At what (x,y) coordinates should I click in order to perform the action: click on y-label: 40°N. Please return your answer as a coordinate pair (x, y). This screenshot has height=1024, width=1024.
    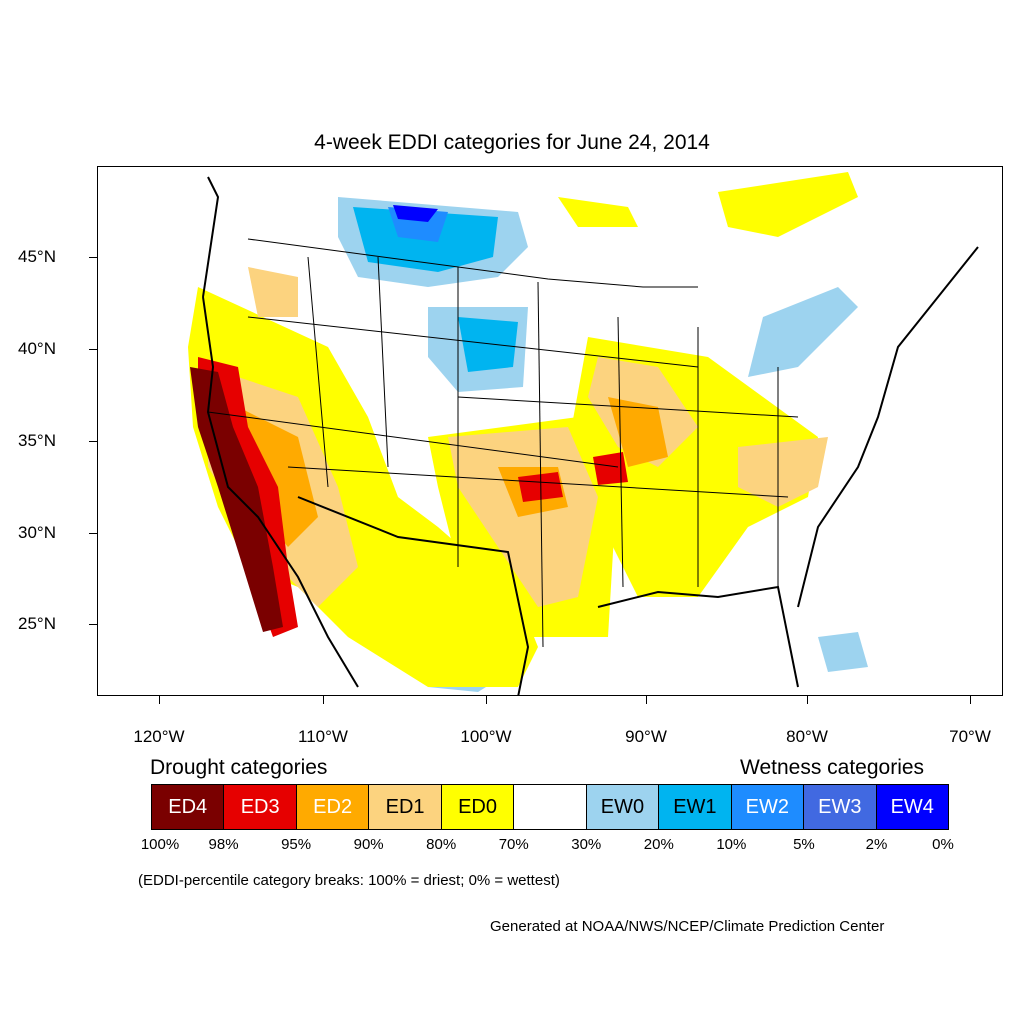
    Looking at the image, I should click on (37, 348).